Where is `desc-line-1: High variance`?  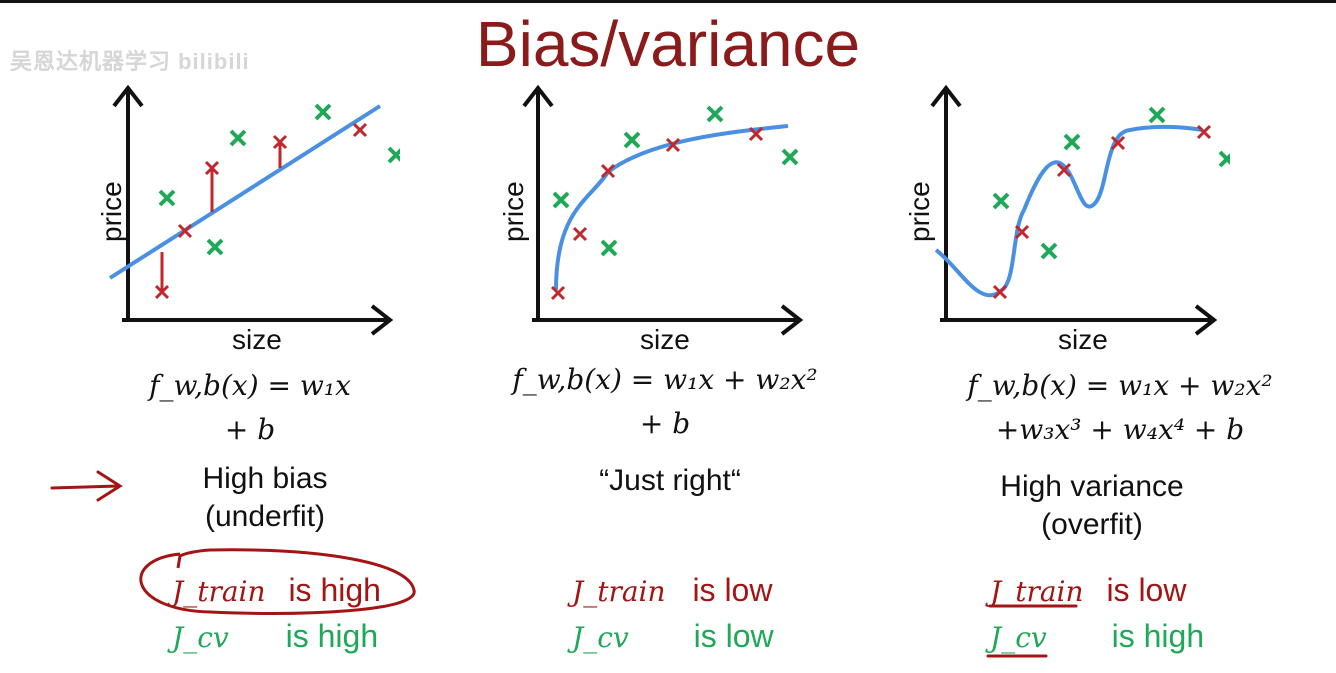 desc-line-1: High variance is located at coordinates (1092, 486).